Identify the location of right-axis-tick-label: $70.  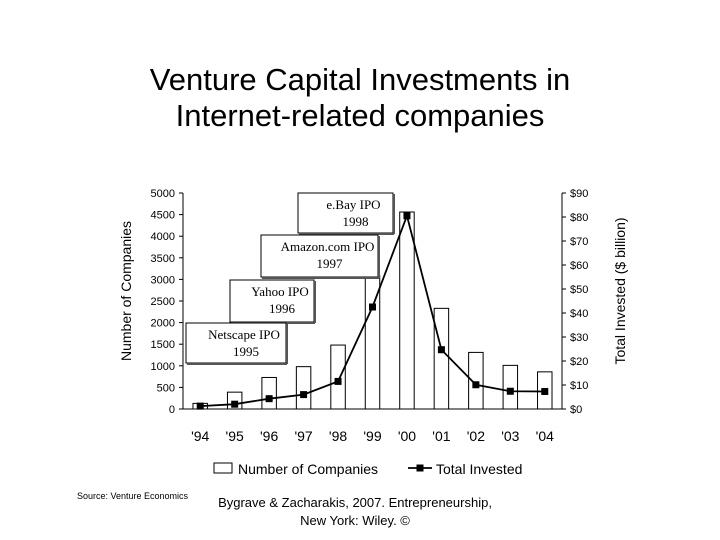
(579, 242).